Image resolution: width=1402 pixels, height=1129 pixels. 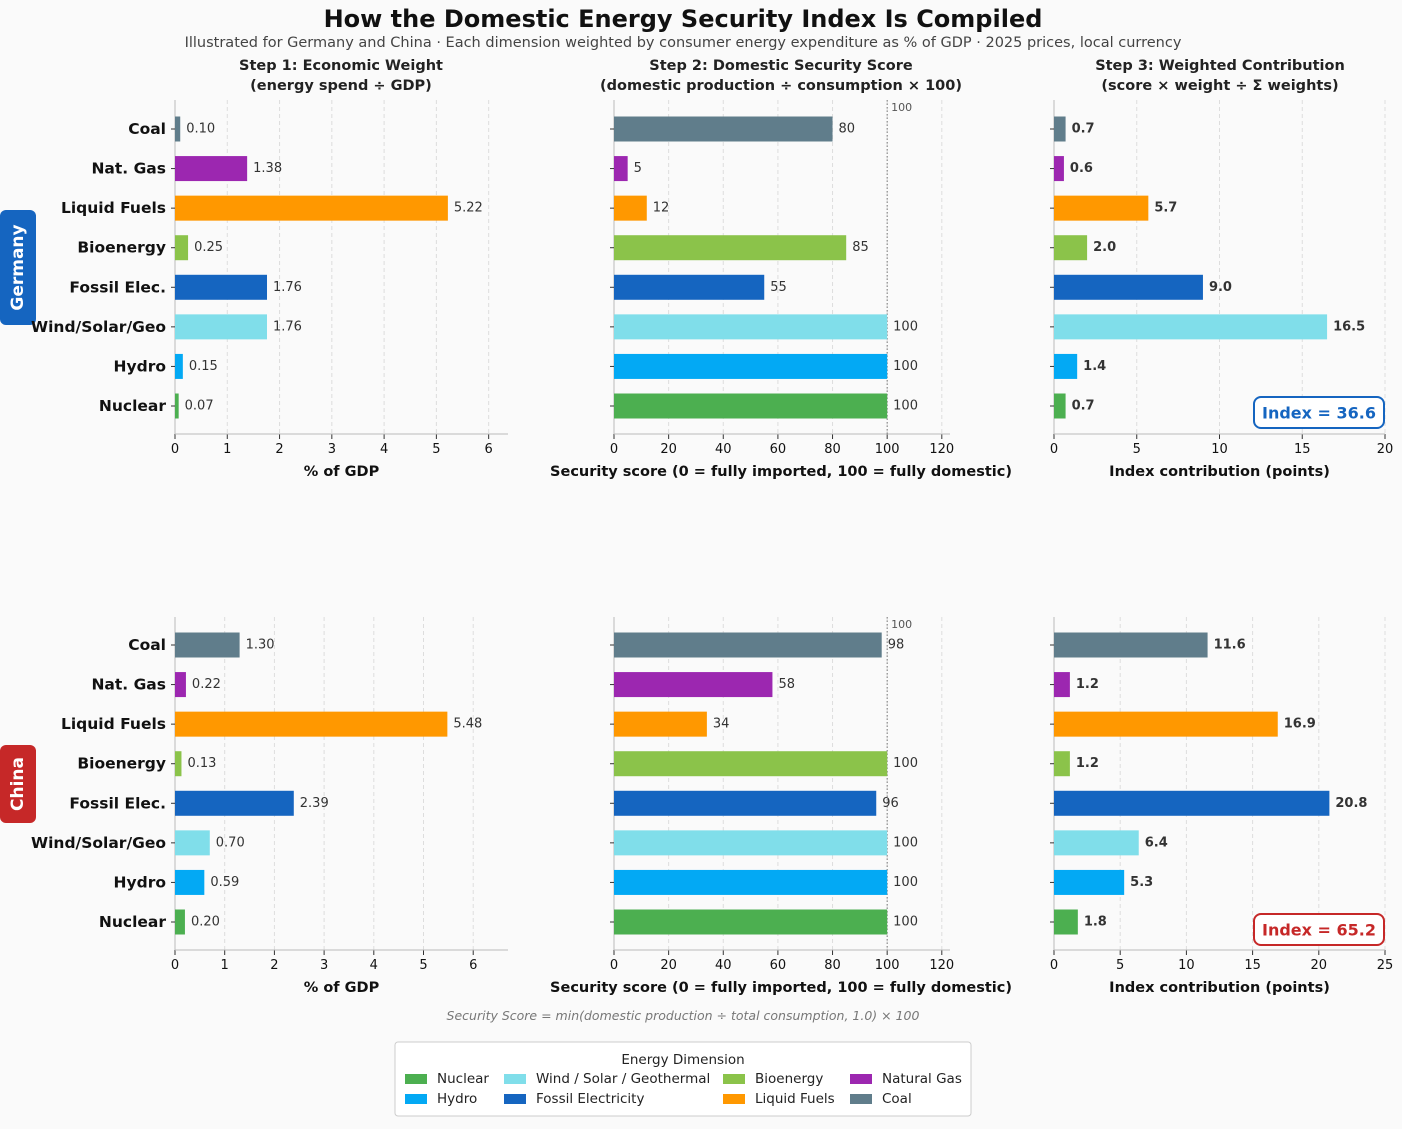 I want to click on bar-value-label: 5.22, so click(x=468, y=208).